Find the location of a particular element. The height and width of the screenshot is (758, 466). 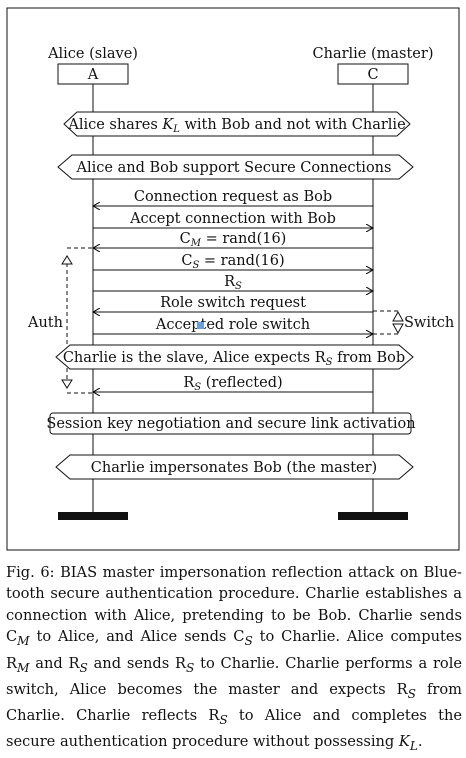

hexagon-secure-connections-text: Alice and Bob support Secure Connections is located at coordinates (234, 168).